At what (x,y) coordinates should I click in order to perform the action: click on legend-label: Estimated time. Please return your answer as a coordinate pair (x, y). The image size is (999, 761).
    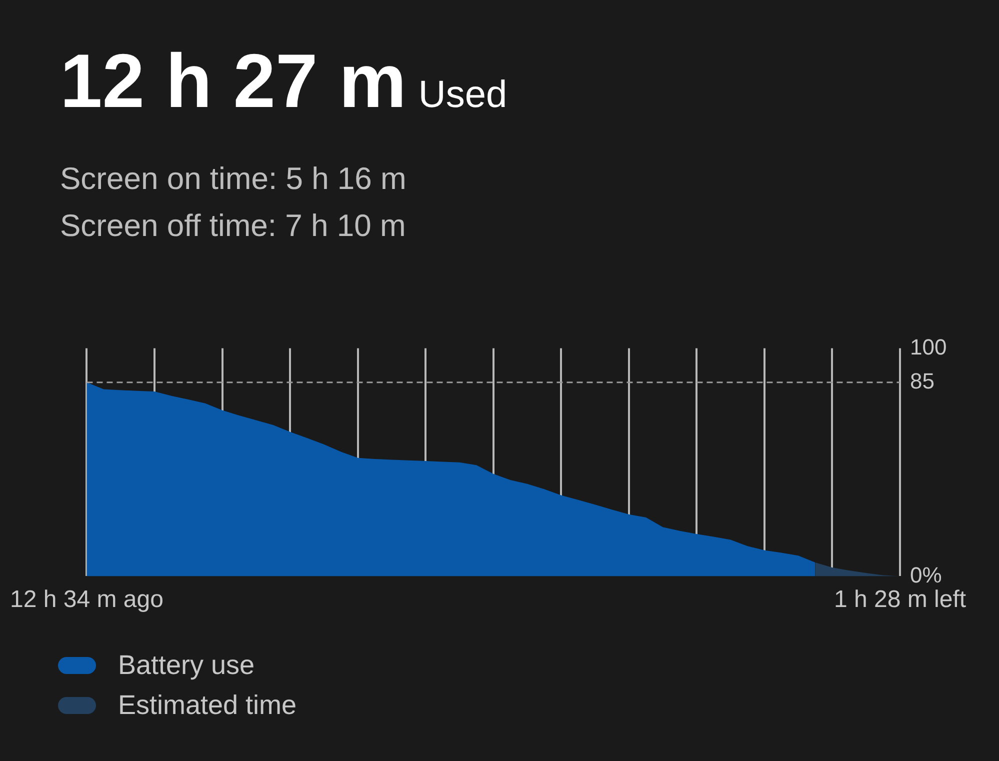
    Looking at the image, I should click on (207, 705).